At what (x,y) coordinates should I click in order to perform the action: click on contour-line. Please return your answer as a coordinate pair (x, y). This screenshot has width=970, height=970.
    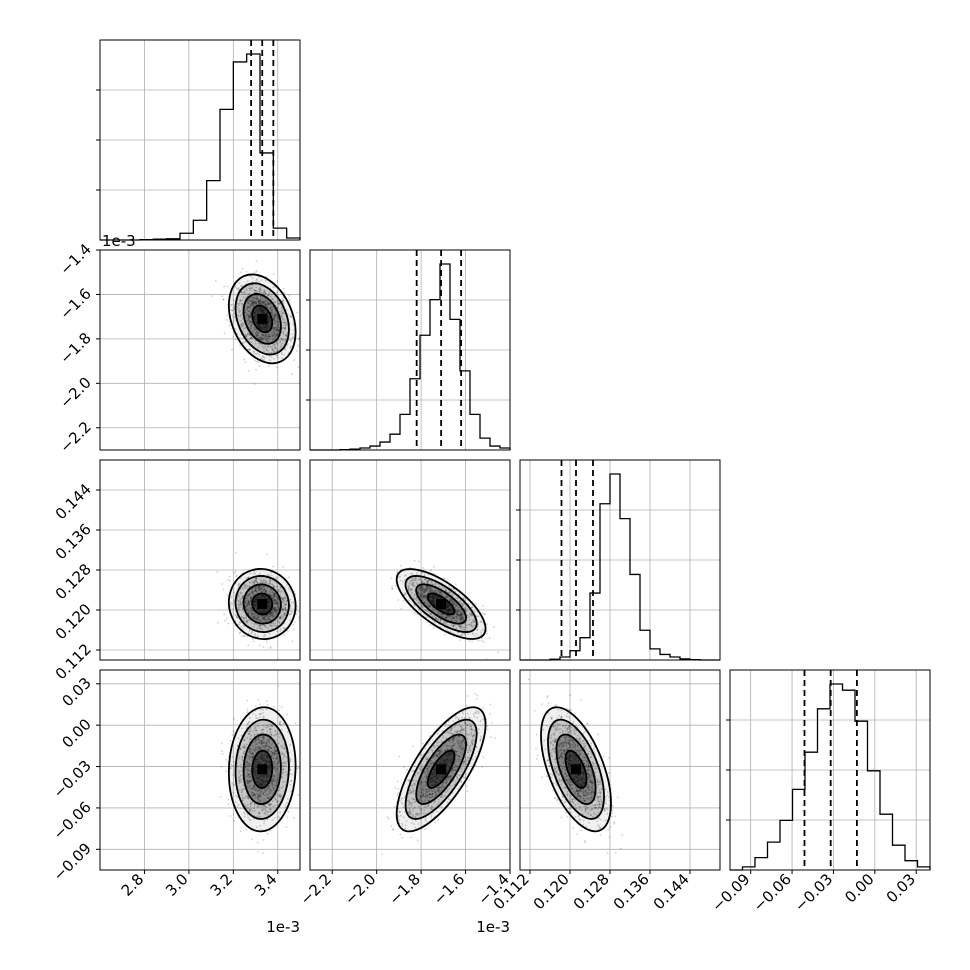
    Looking at the image, I should click on (441, 604).